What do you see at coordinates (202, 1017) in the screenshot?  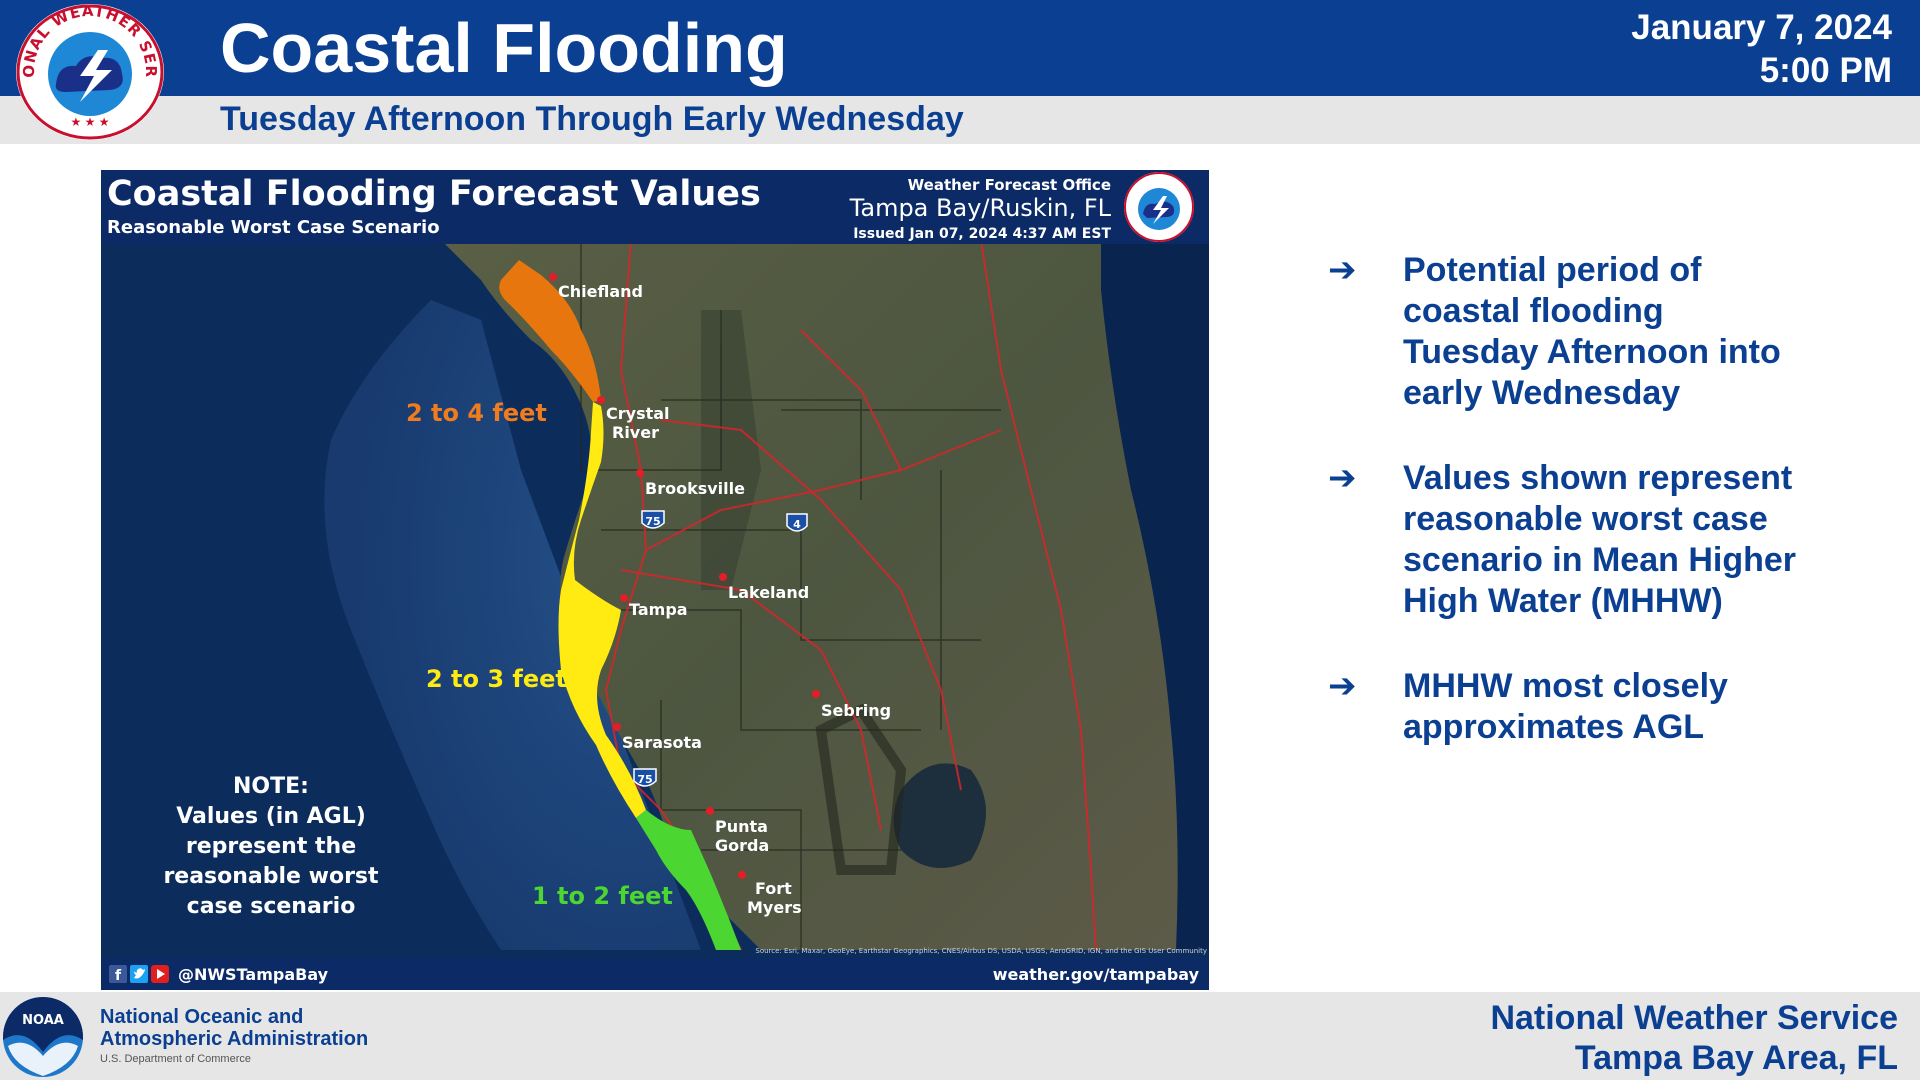 I see `noaa-name-line-1: National Oceanic and` at bounding box center [202, 1017].